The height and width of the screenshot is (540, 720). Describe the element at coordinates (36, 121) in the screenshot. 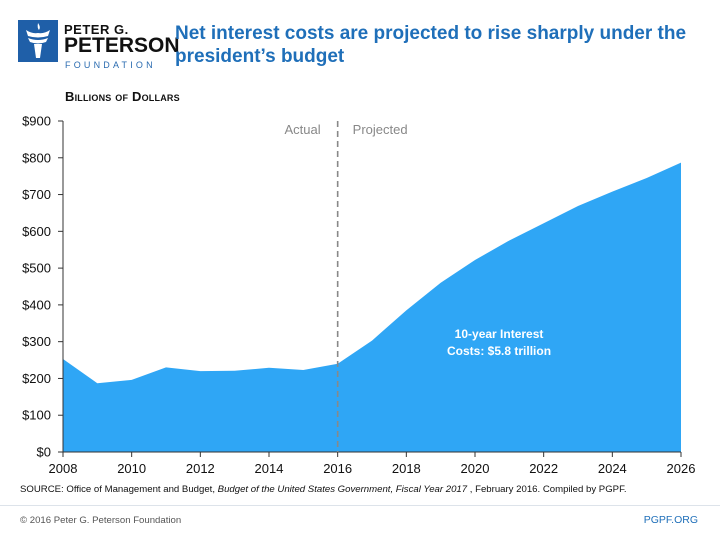

I see `y-tick-label: $900` at that location.